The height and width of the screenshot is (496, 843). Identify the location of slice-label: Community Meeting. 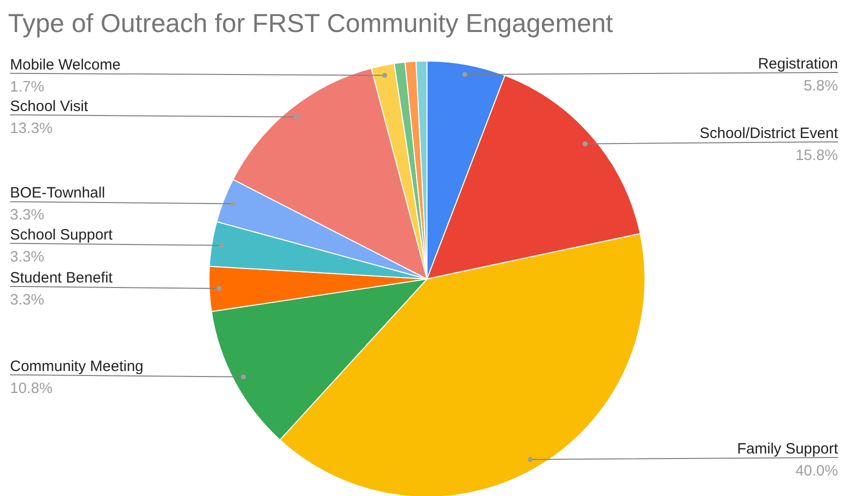
(77, 366).